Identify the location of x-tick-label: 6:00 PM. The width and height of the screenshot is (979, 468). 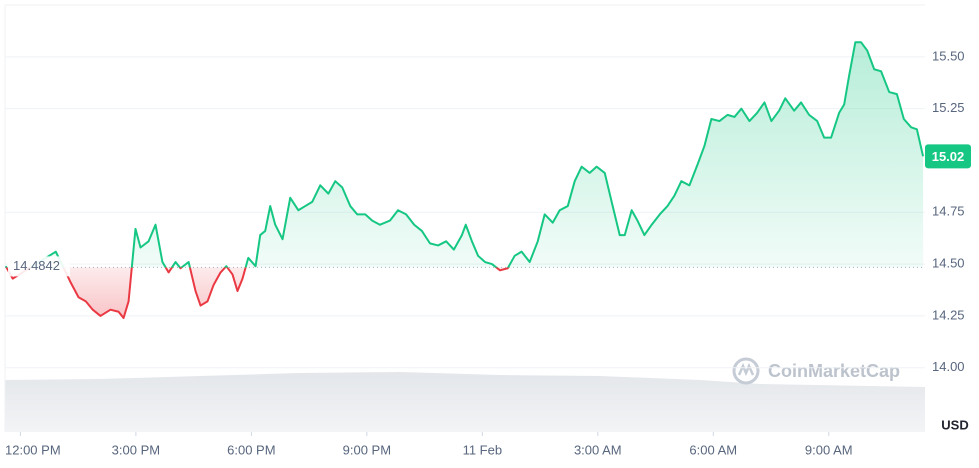
(251, 449).